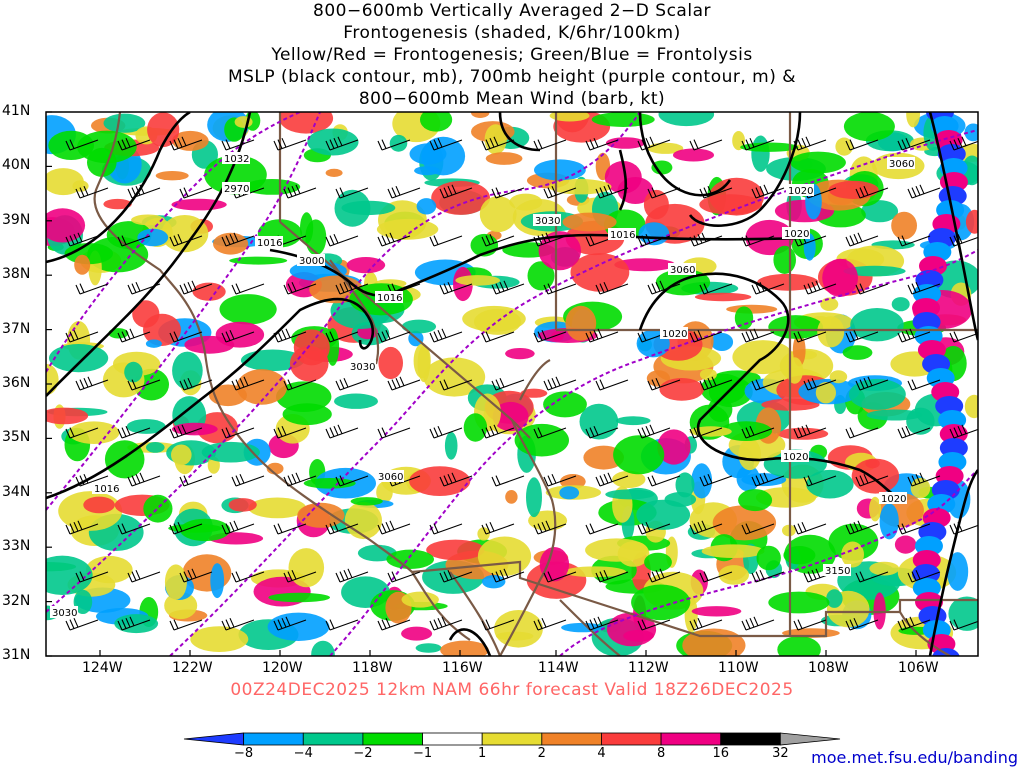 This screenshot has height=768, width=1024. What do you see at coordinates (528, 537) in the screenshot?
I see `colorado-river` at bounding box center [528, 537].